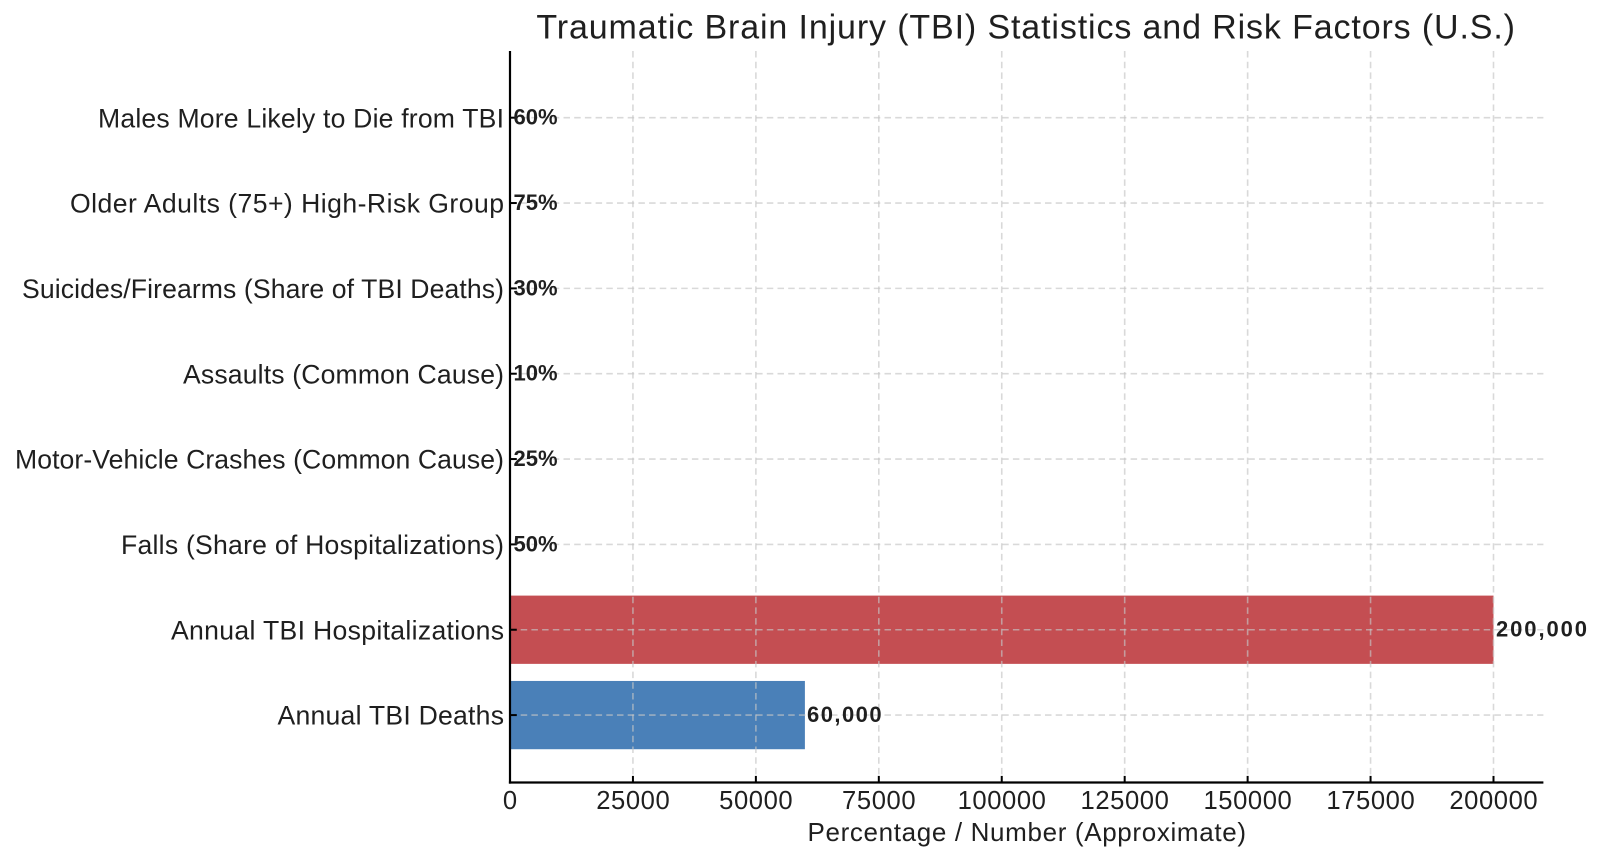 The height and width of the screenshot is (866, 1600). What do you see at coordinates (1125, 801) in the screenshot?
I see `svg-text: 125000` at bounding box center [1125, 801].